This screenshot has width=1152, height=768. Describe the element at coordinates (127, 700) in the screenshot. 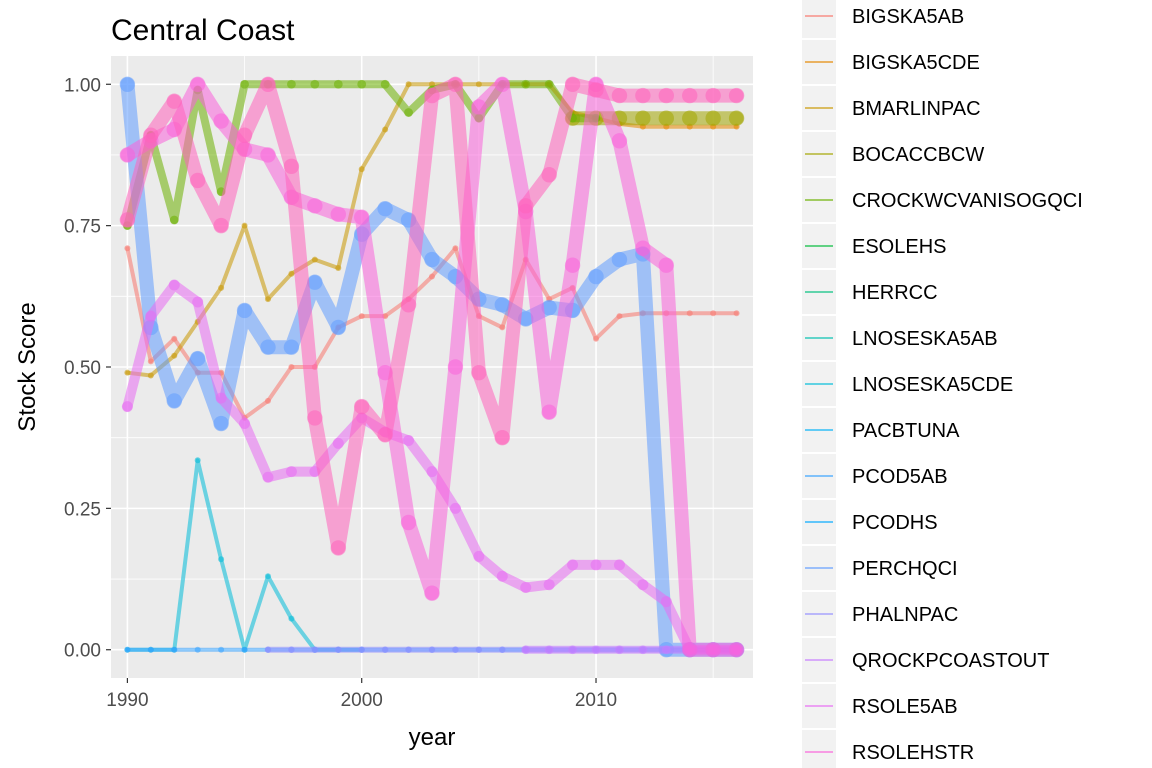

I see `x-tick-label: 1990` at that location.